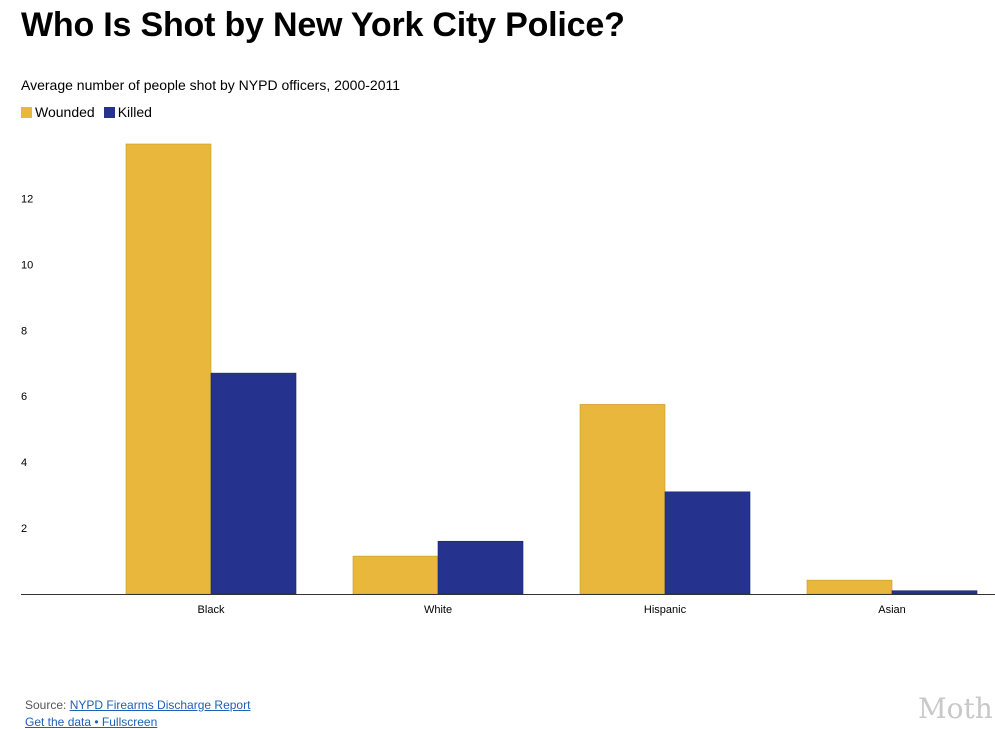 The width and height of the screenshot is (995, 729). What do you see at coordinates (622, 499) in the screenshot?
I see `bar-wounded-hispanic` at bounding box center [622, 499].